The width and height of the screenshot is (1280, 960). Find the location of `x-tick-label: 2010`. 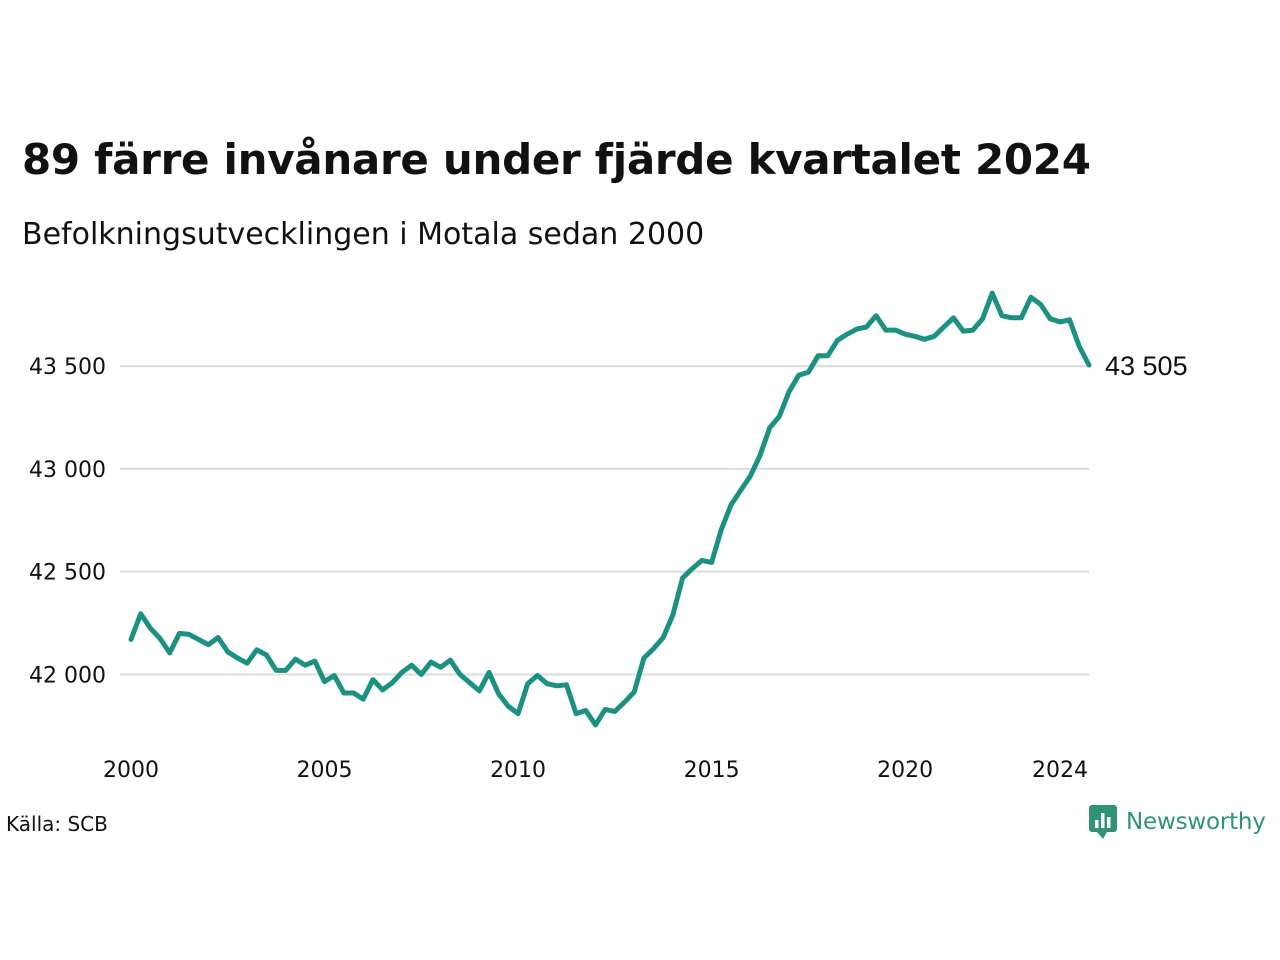

x-tick-label: 2010 is located at coordinates (518, 770).